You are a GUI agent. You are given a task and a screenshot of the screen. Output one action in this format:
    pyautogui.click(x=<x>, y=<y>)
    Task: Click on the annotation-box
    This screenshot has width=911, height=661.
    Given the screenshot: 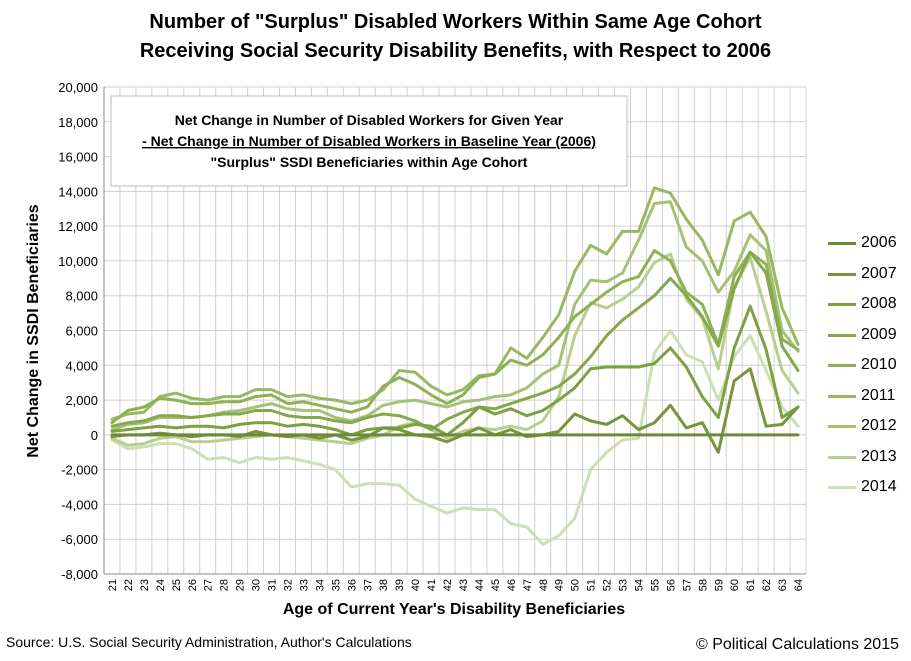 What is the action you would take?
    pyautogui.click(x=369, y=141)
    